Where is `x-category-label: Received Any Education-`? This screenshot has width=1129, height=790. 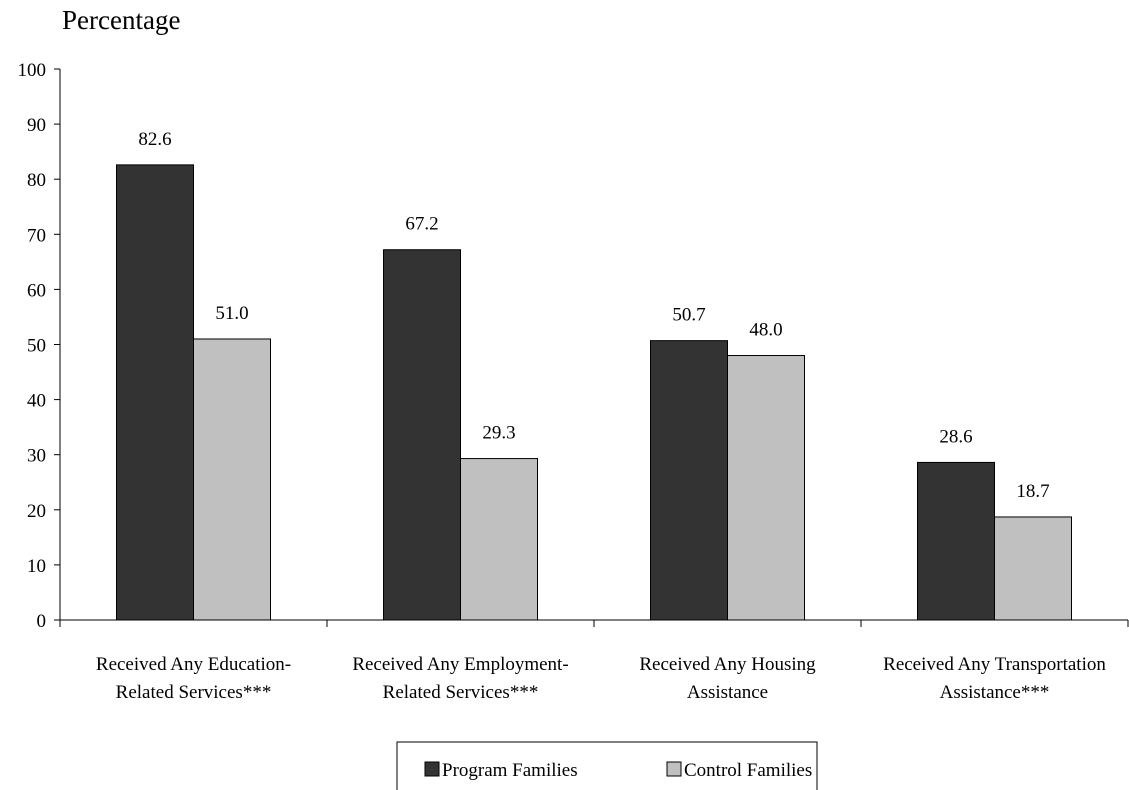
x-category-label: Received Any Education- is located at coordinates (193, 664).